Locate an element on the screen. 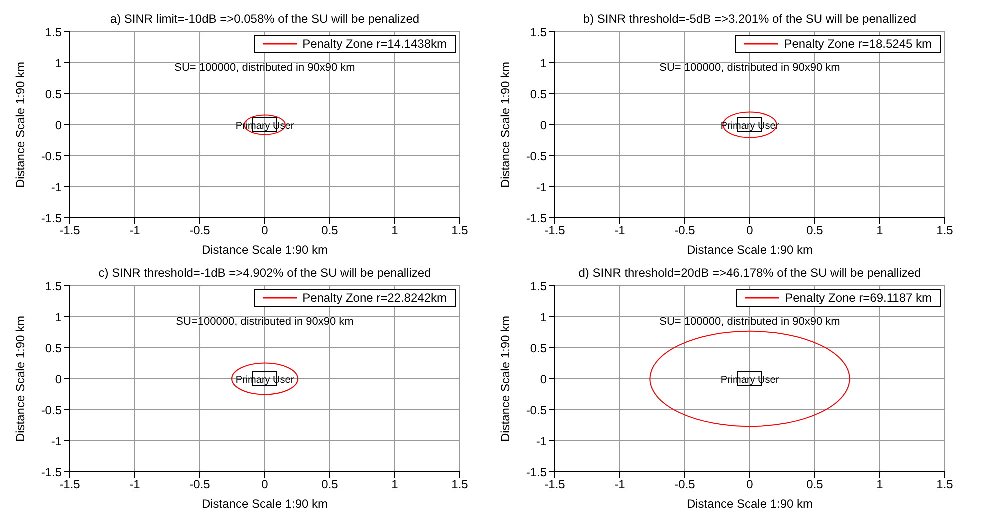 The image size is (987, 524). key-box: Penalty Zone r=22.8242km is located at coordinates (355, 298).